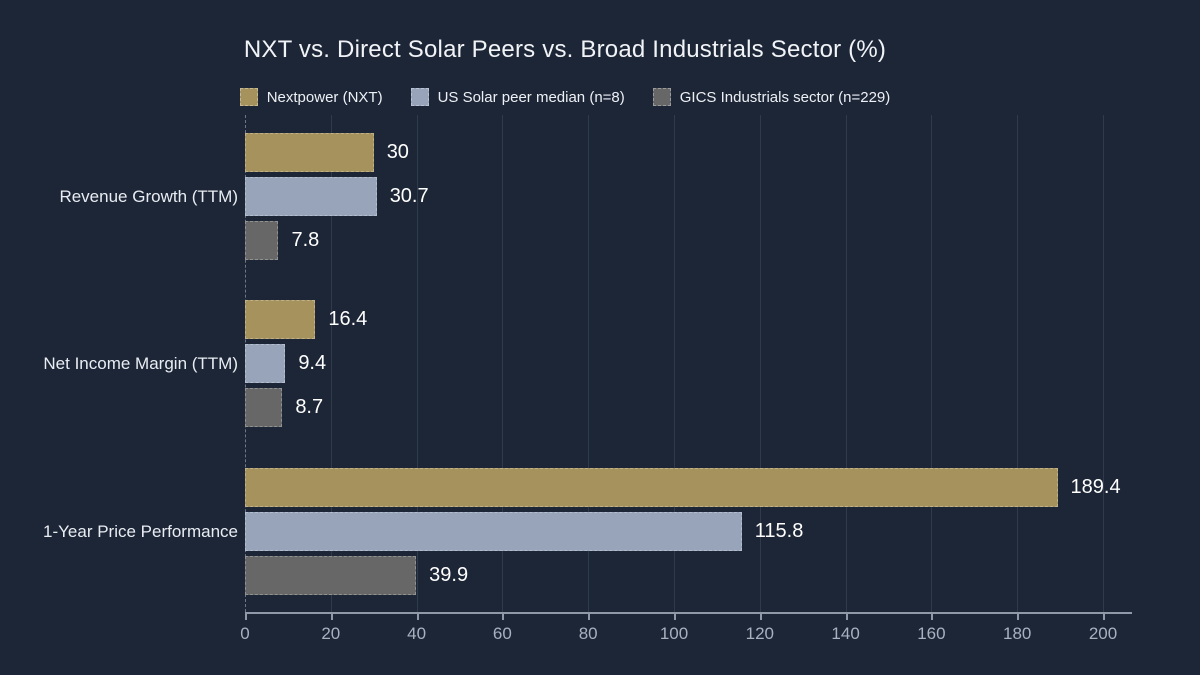 The height and width of the screenshot is (675, 1200). Describe the element at coordinates (931, 633) in the screenshot. I see `x-tick-label: 160` at that location.